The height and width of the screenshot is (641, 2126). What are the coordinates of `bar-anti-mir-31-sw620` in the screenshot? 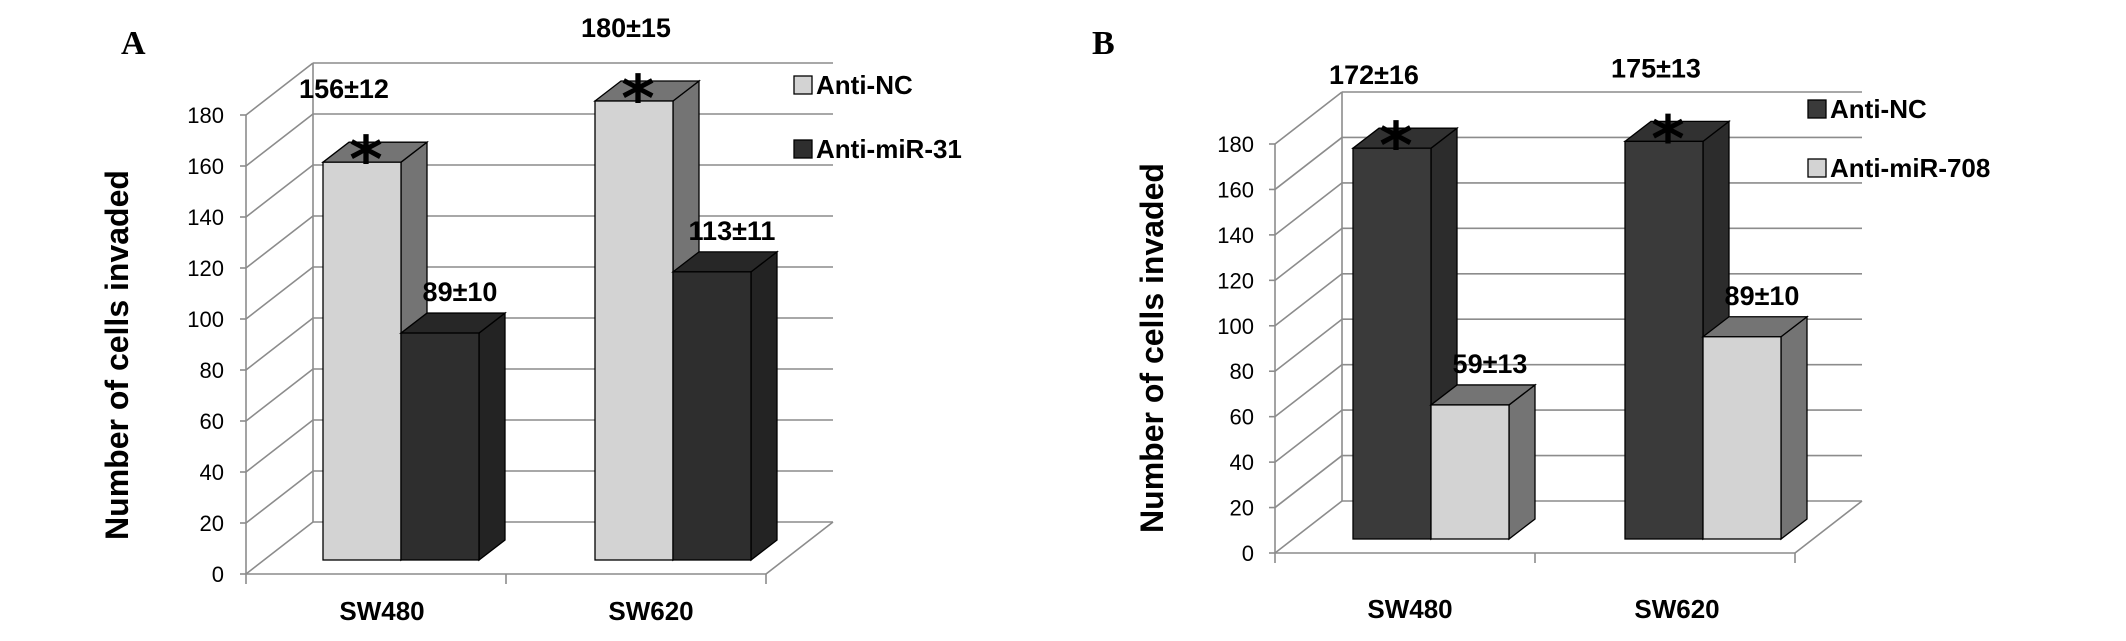 It's located at (725, 406).